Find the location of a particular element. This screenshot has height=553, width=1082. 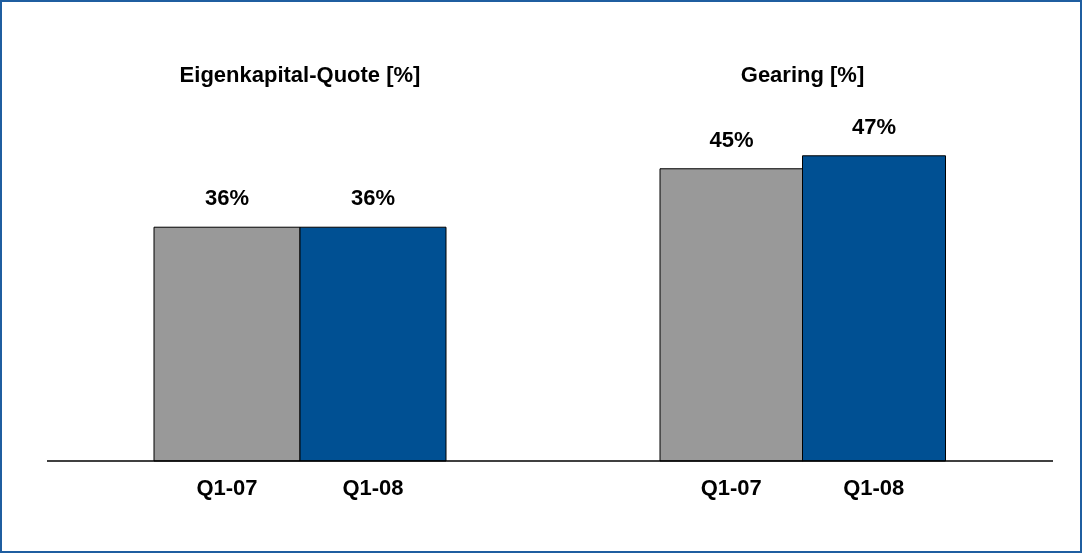

chart-title: Gearing [%] is located at coordinates (802, 74).